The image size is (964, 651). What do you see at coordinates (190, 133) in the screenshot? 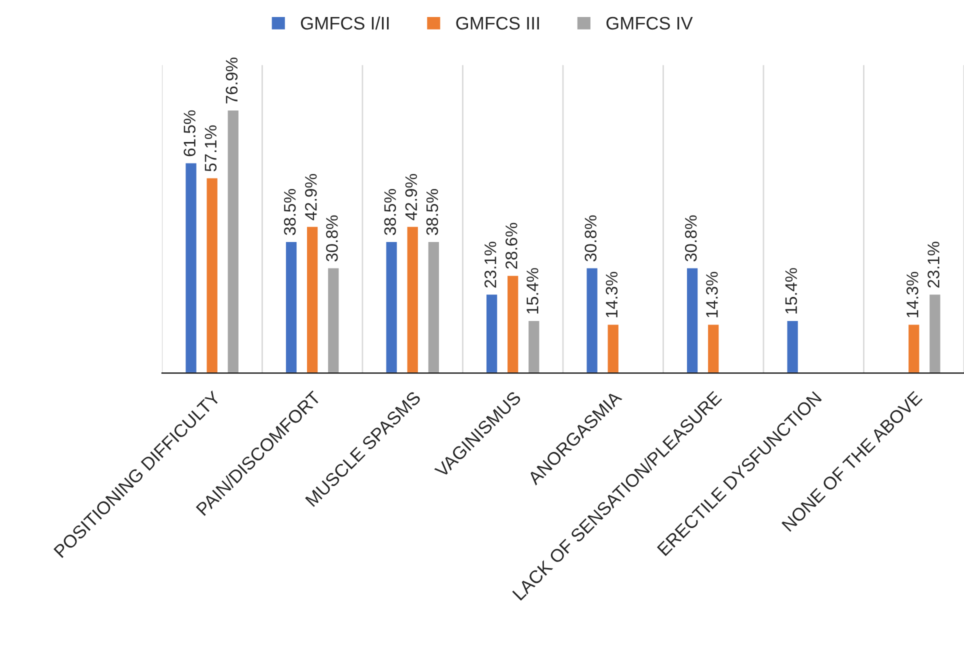
I see `data-label: 61.5%` at bounding box center [190, 133].